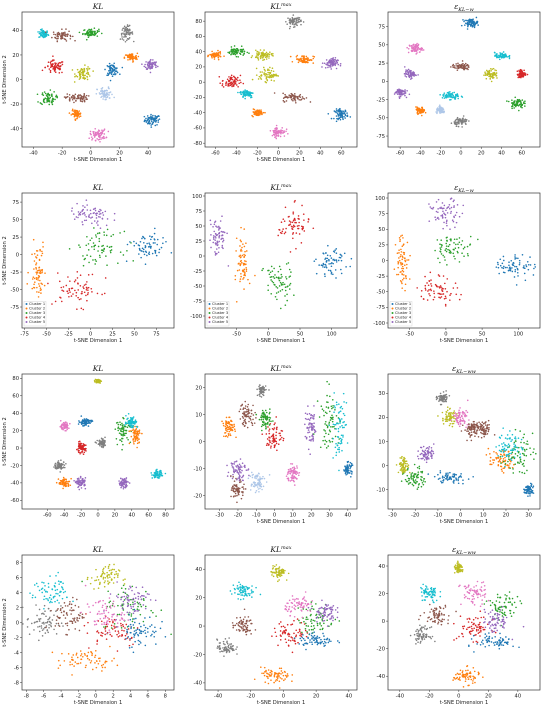  I want to click on legend-box, so click(401, 314).